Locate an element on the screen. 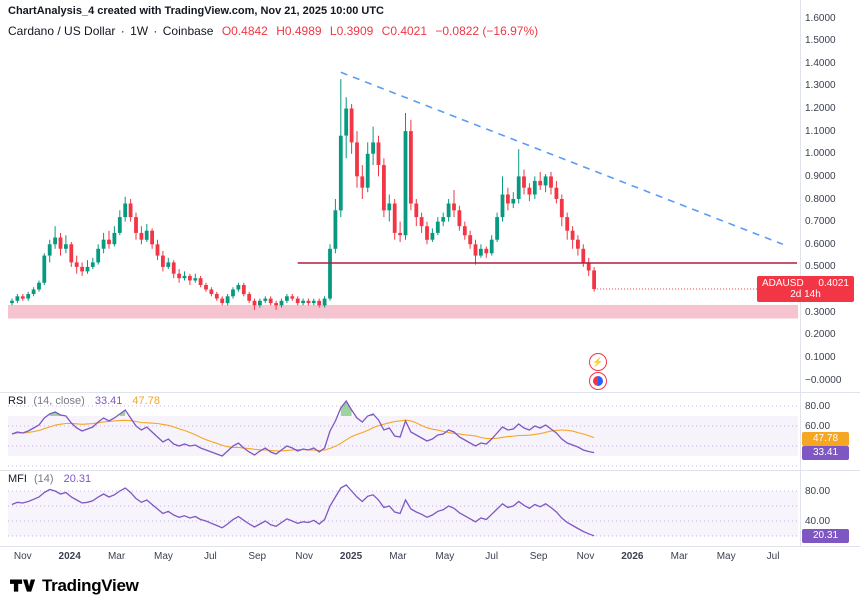 This screenshot has width=860, height=611. price-axis-label: 0.7000 is located at coordinates (820, 222).